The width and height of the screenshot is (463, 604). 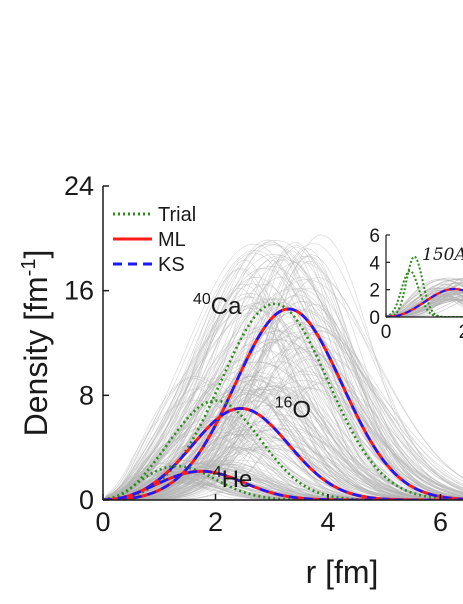 I want to click on y-tick-label: 24, so click(x=79, y=186).